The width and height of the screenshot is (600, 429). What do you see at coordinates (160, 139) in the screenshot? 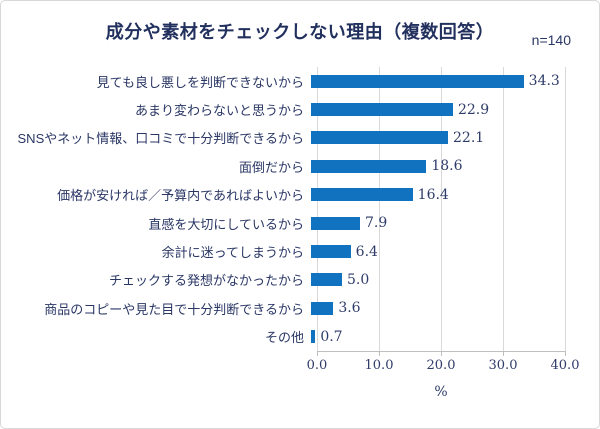
I see `category-label: SNSやネット情報、口コミで十分判断できるから` at bounding box center [160, 139].